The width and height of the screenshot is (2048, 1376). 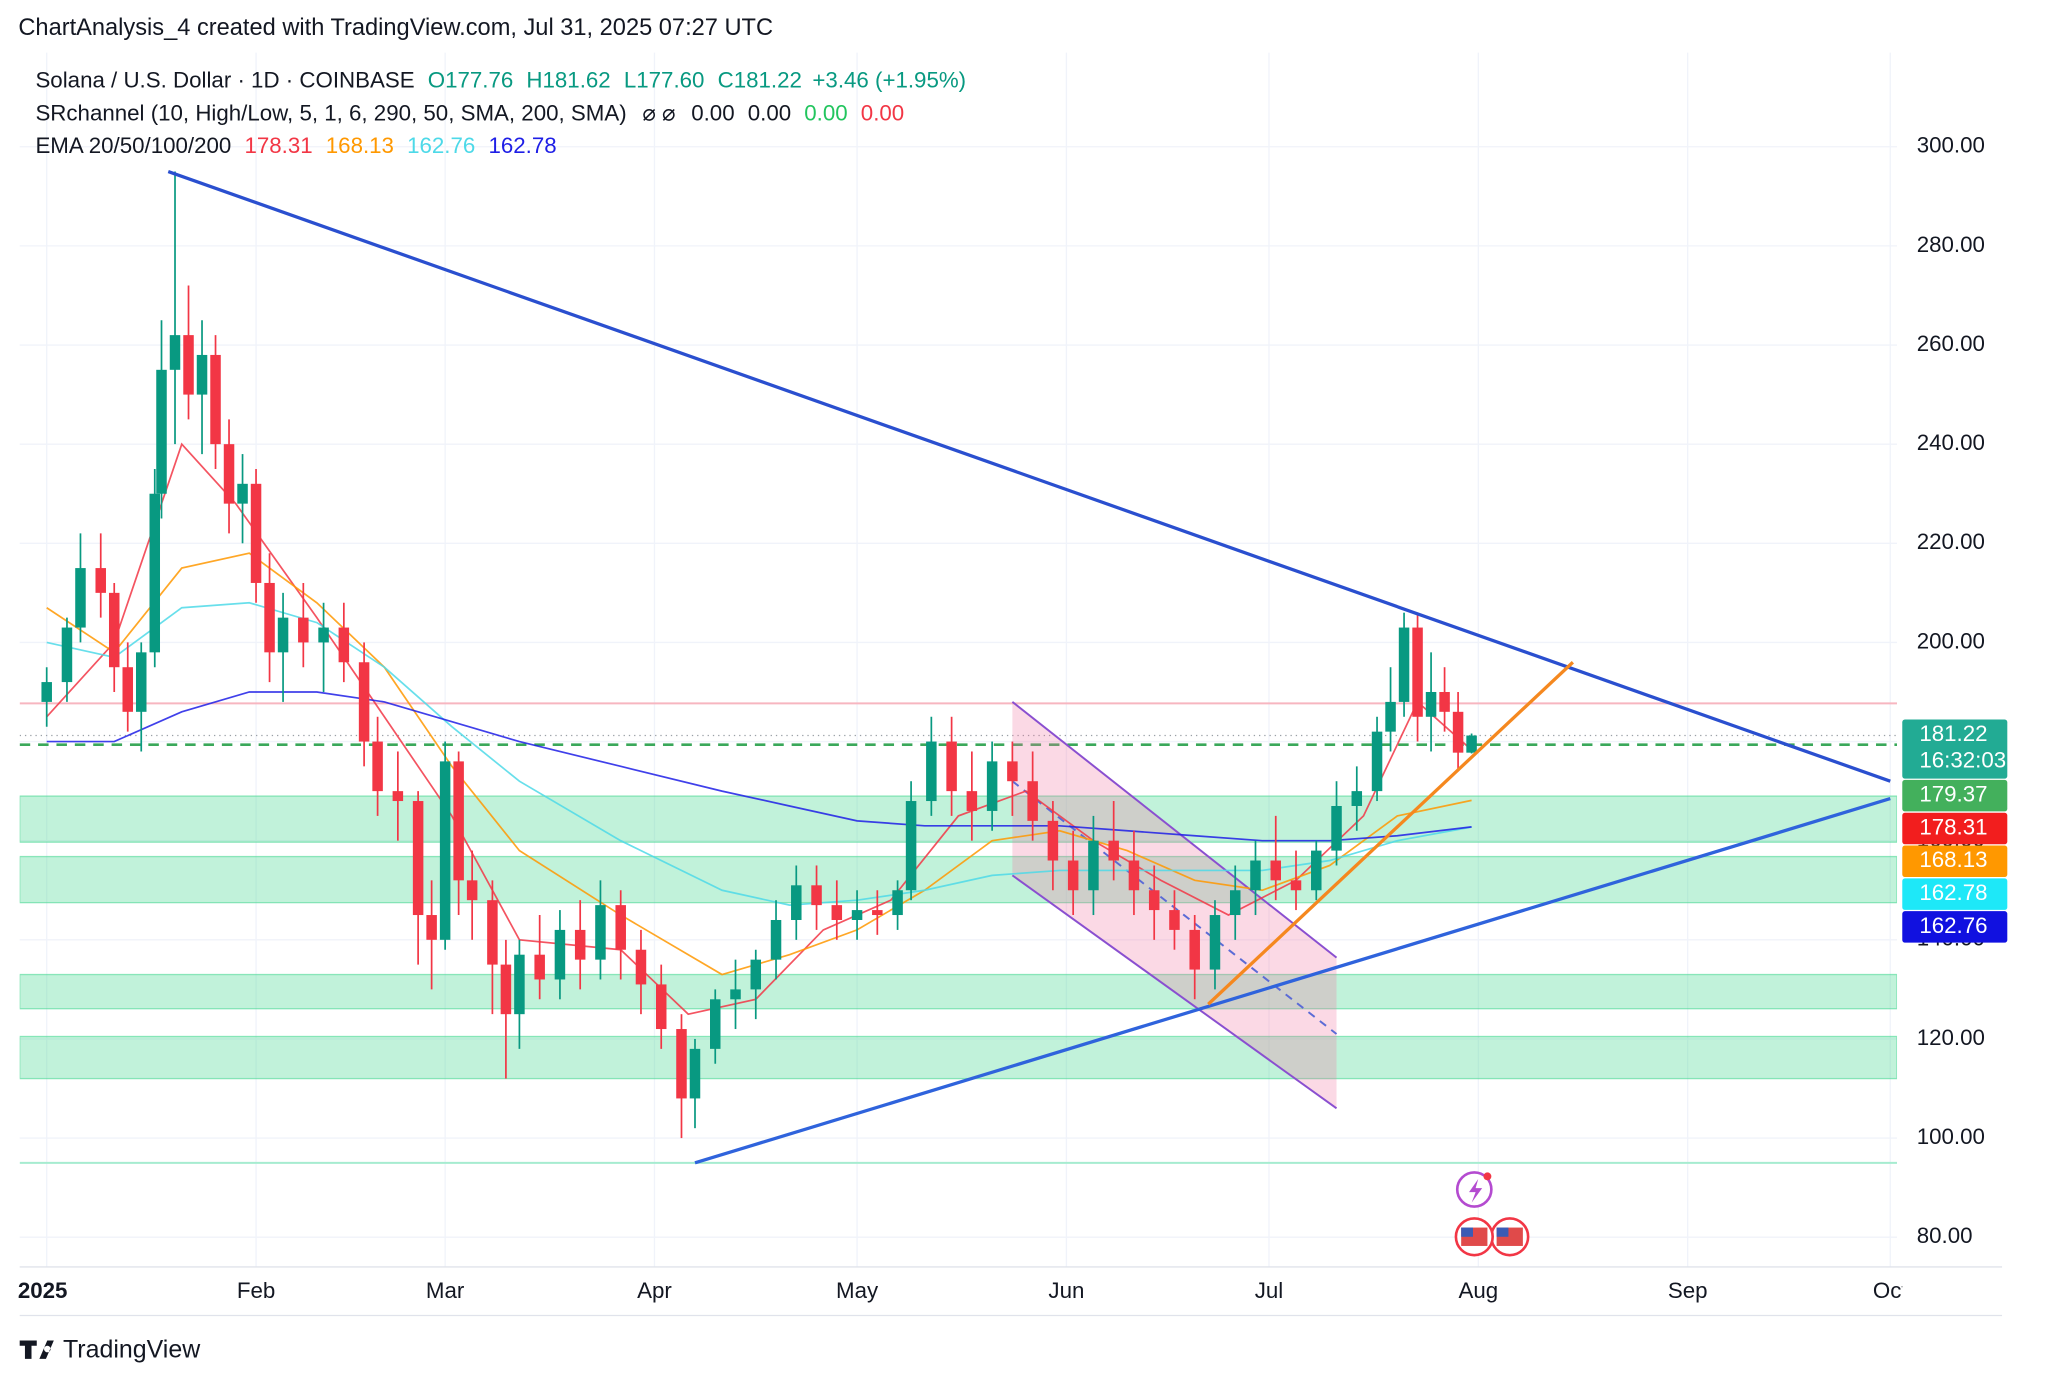 I want to click on x-tick-label: 2025, so click(x=43, y=1290).